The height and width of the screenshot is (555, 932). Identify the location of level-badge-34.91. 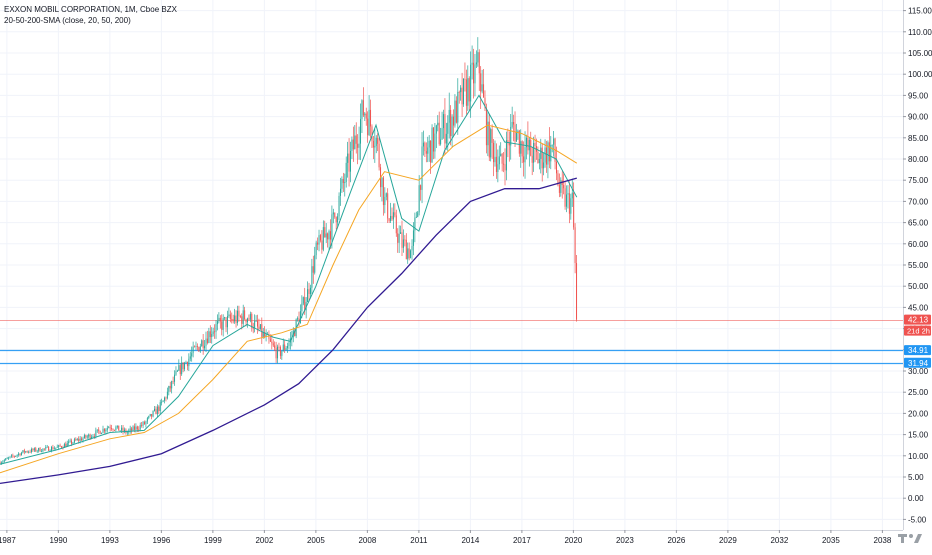
(917, 350).